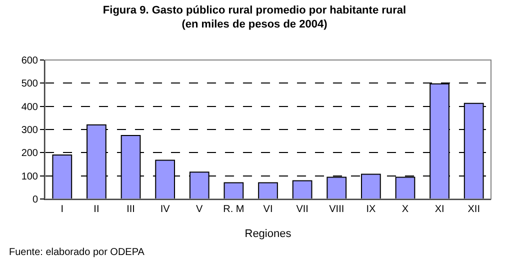  I want to click on y-tick-label: 400, so click(29, 107).